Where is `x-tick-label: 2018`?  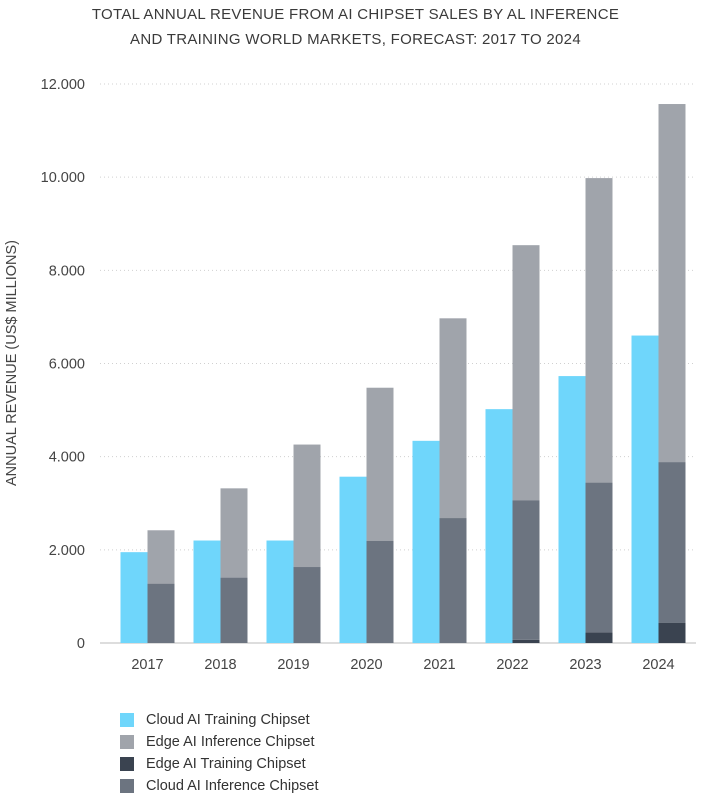
x-tick-label: 2018 is located at coordinates (220, 665).